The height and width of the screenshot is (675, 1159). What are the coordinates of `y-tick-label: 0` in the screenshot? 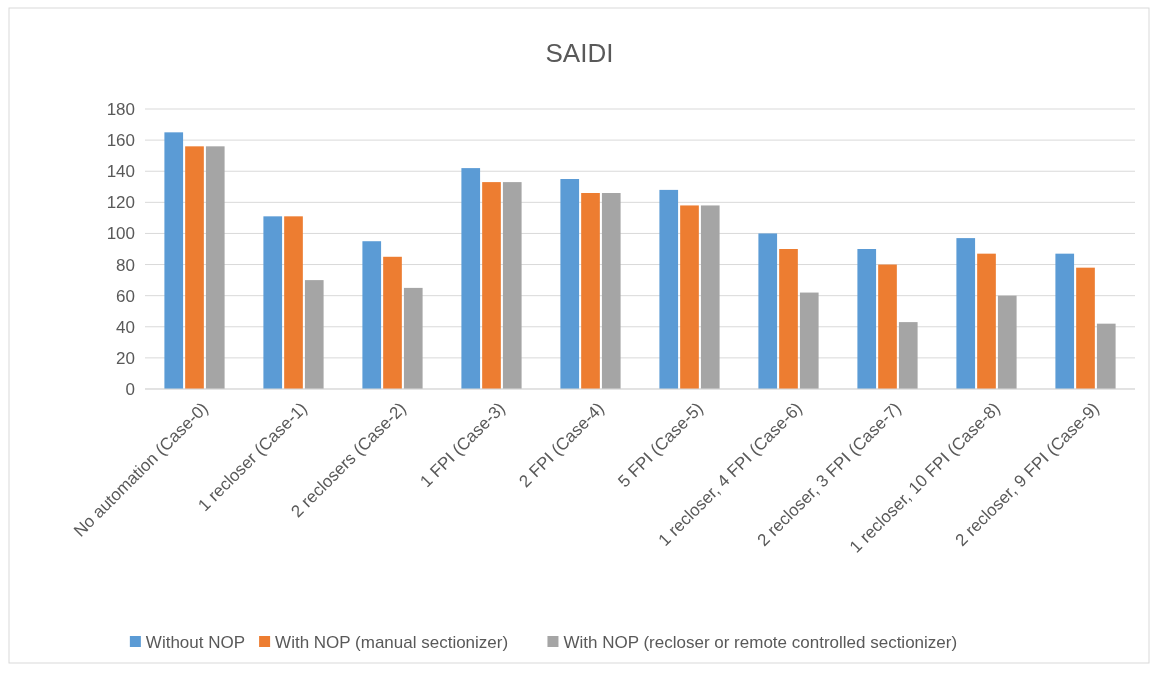 It's located at (130, 389).